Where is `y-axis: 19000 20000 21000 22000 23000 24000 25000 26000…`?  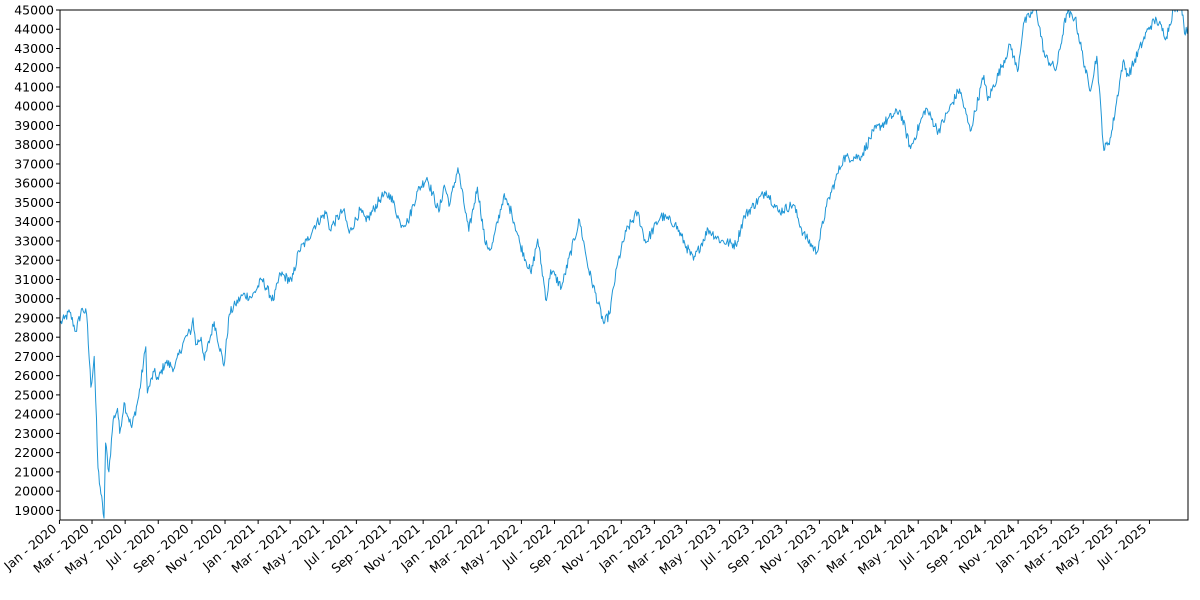
y-axis: 19000 20000 21000 22000 23000 24000 25000 26000… is located at coordinates (37, 260).